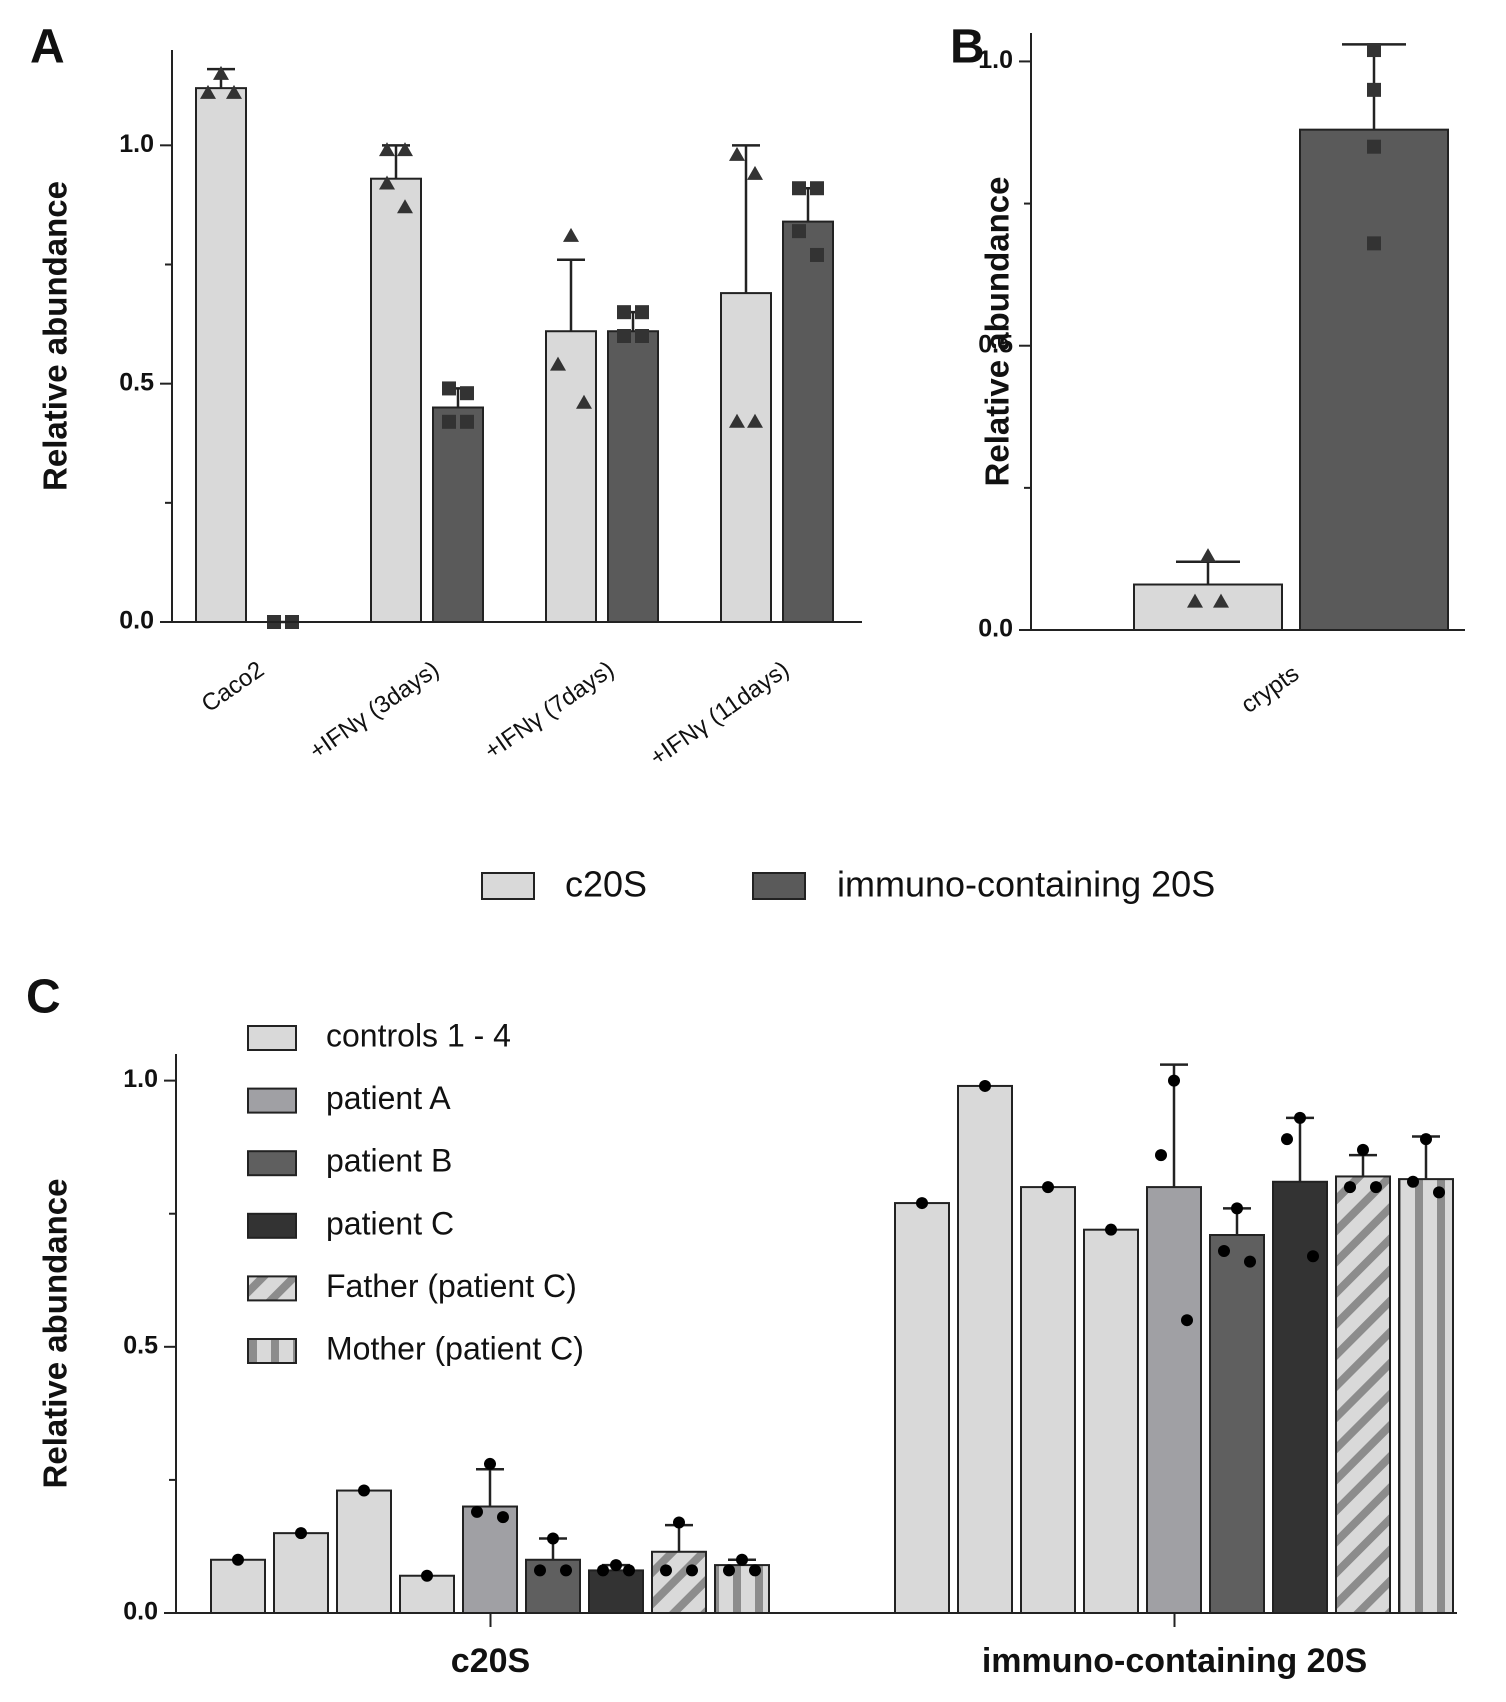  What do you see at coordinates (389, 1161) in the screenshot?
I see `legend-label: patient B` at bounding box center [389, 1161].